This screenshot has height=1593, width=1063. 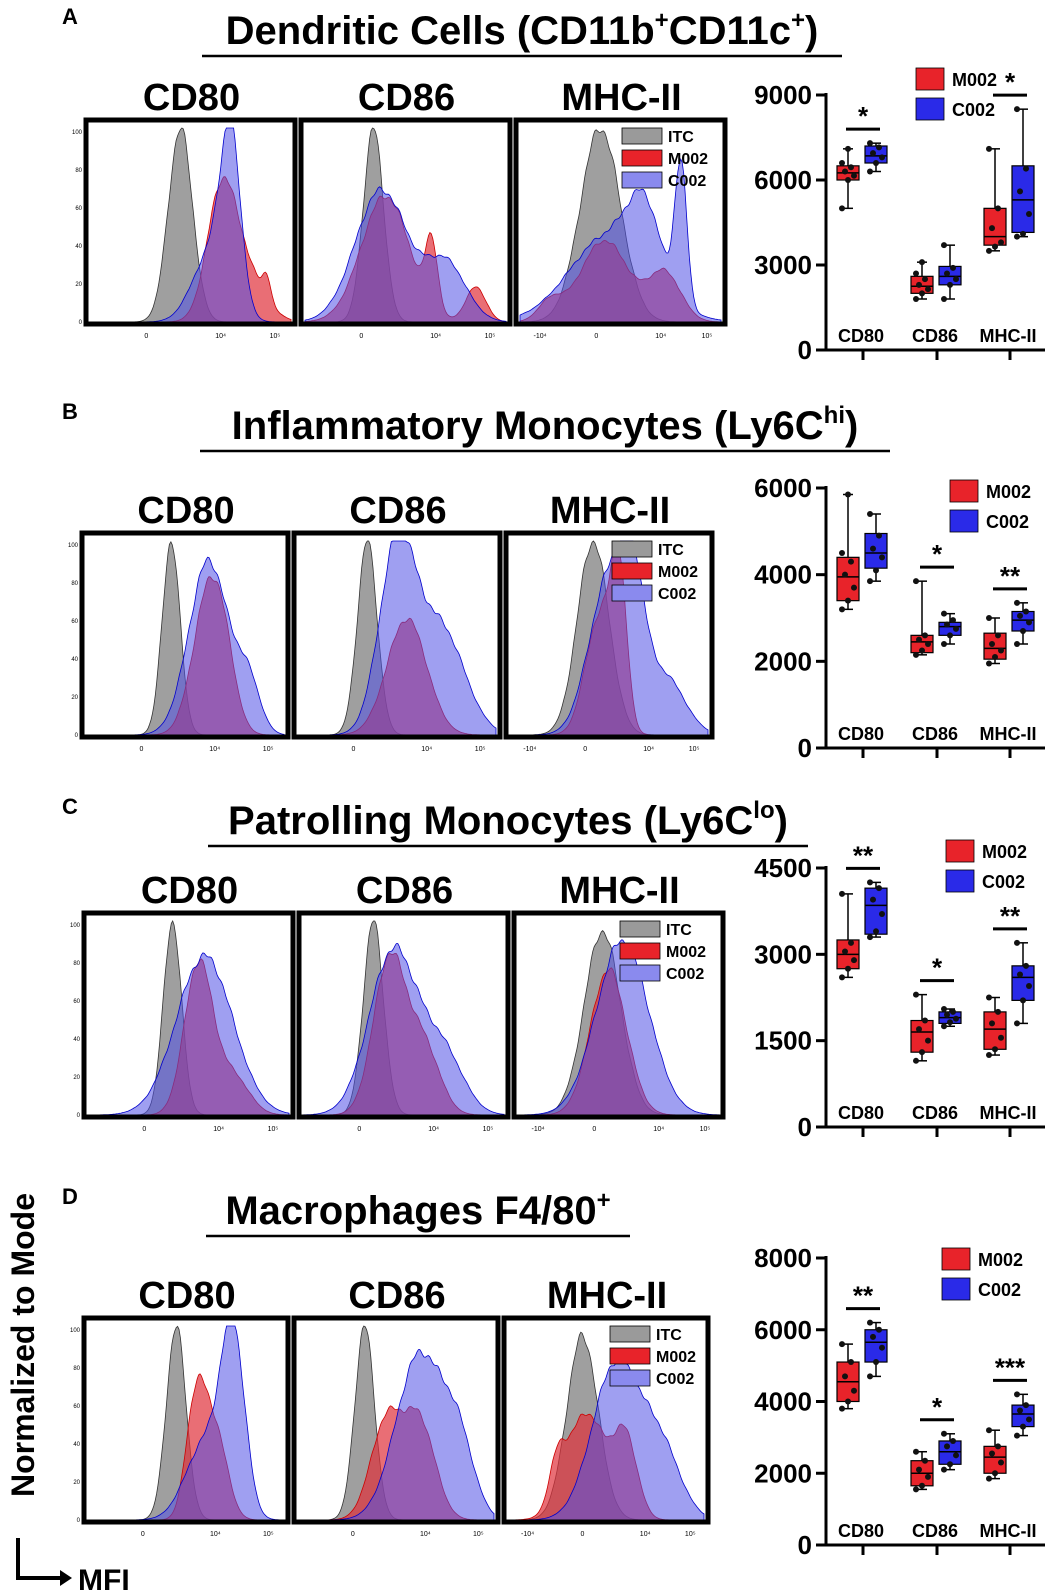 I want to click on histogram-ytick: 80, so click(x=78, y=171).